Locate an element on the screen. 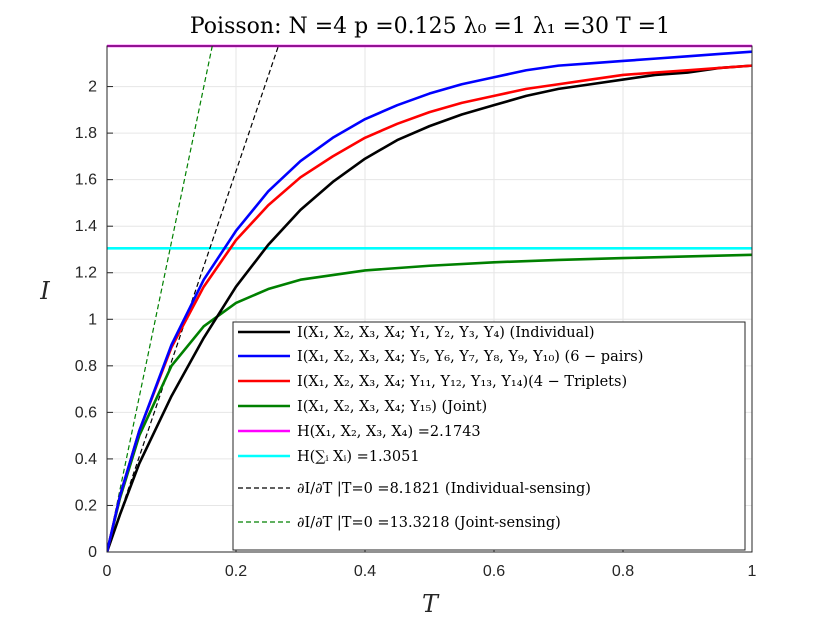 This screenshot has width=830, height=623. y-tick-label: 0.2 is located at coordinates (86, 505).